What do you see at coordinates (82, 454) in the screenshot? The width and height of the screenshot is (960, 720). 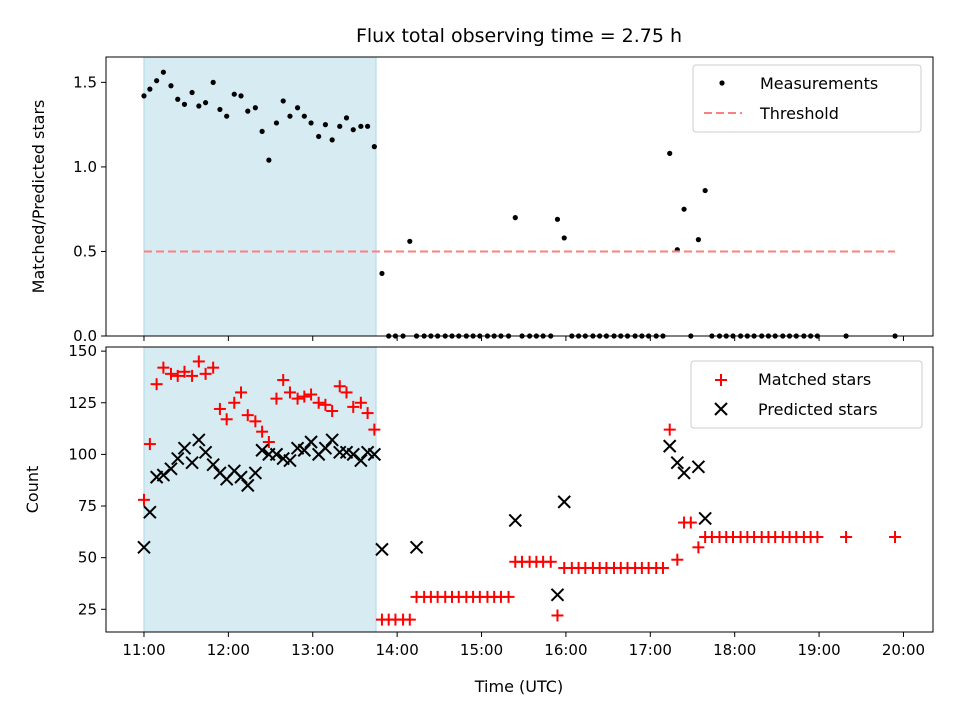 I see `y-tick-label: 100` at bounding box center [82, 454].